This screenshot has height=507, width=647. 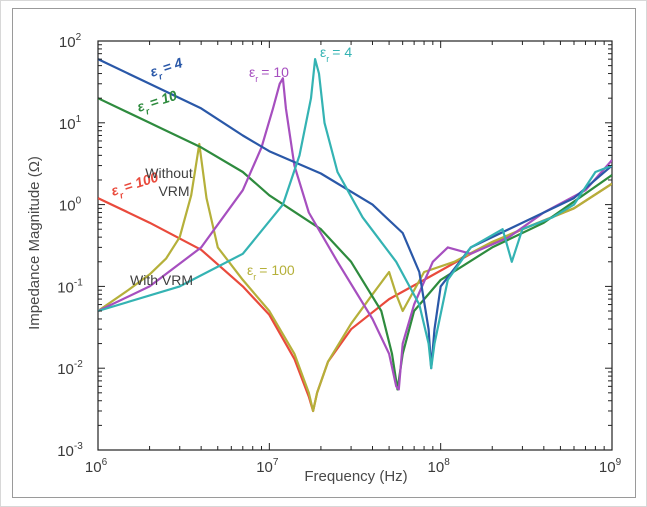 I want to click on y-tick-label: 10⁻¹, so click(x=70, y=286).